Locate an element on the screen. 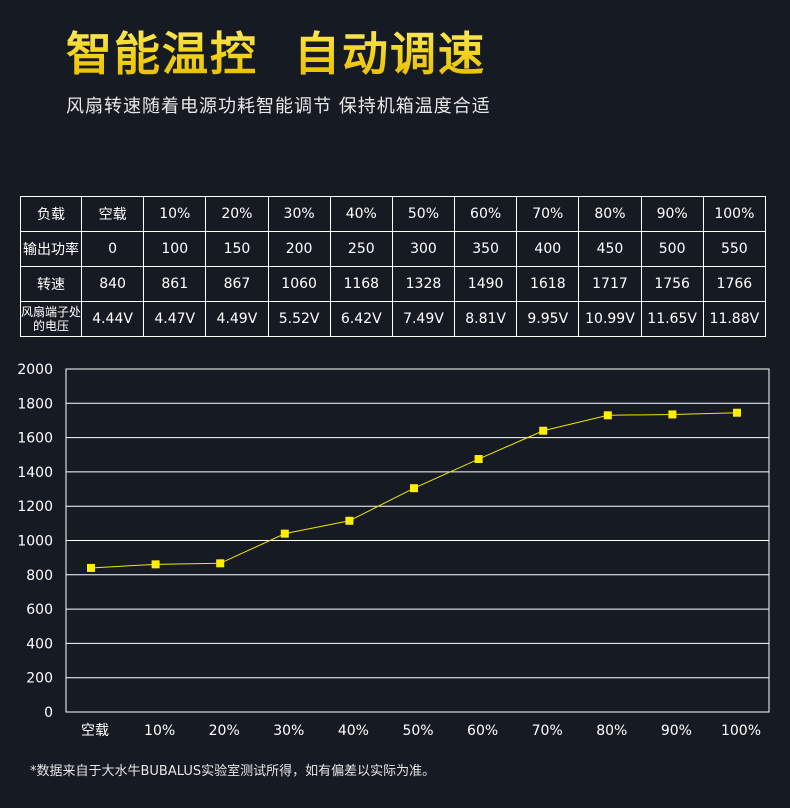 This screenshot has height=808, width=790. x-tick-label: 100% is located at coordinates (741, 731).